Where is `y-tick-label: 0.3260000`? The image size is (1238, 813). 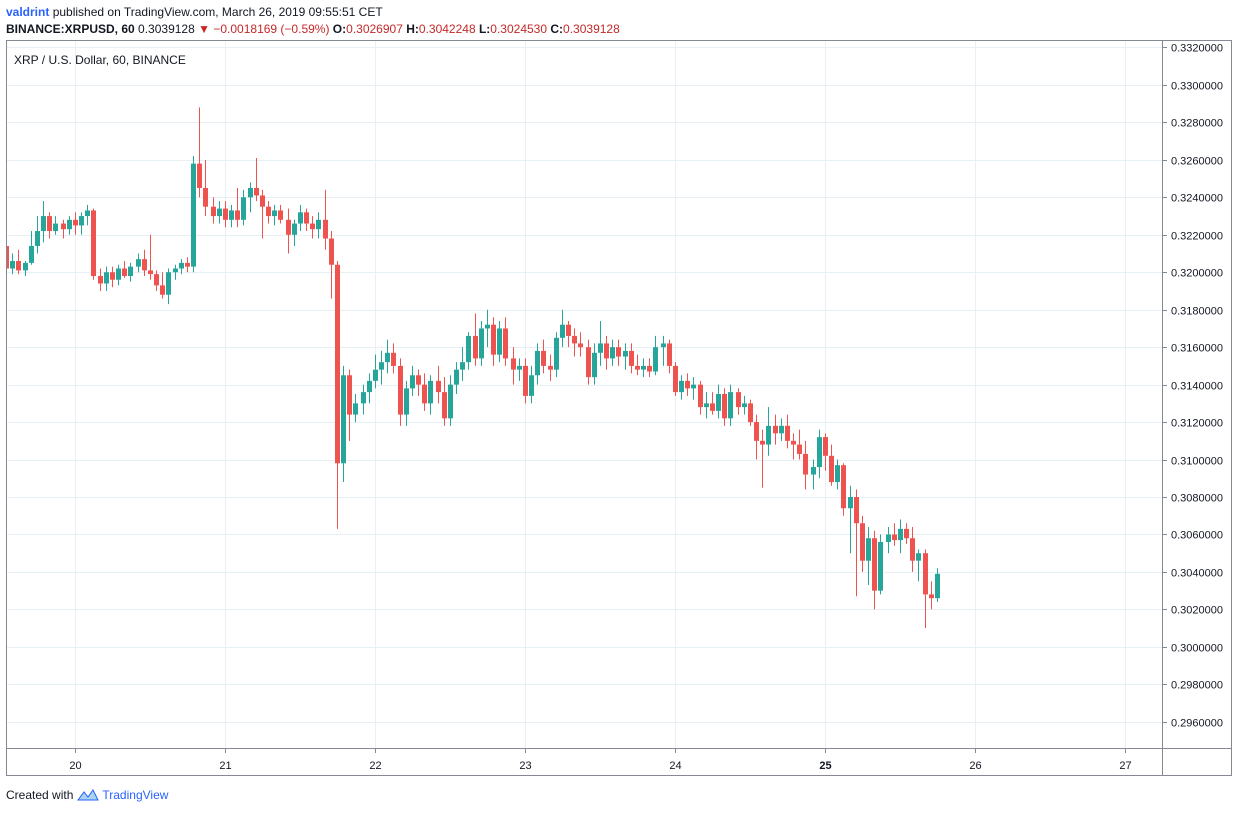 y-tick-label: 0.3260000 is located at coordinates (1197, 162).